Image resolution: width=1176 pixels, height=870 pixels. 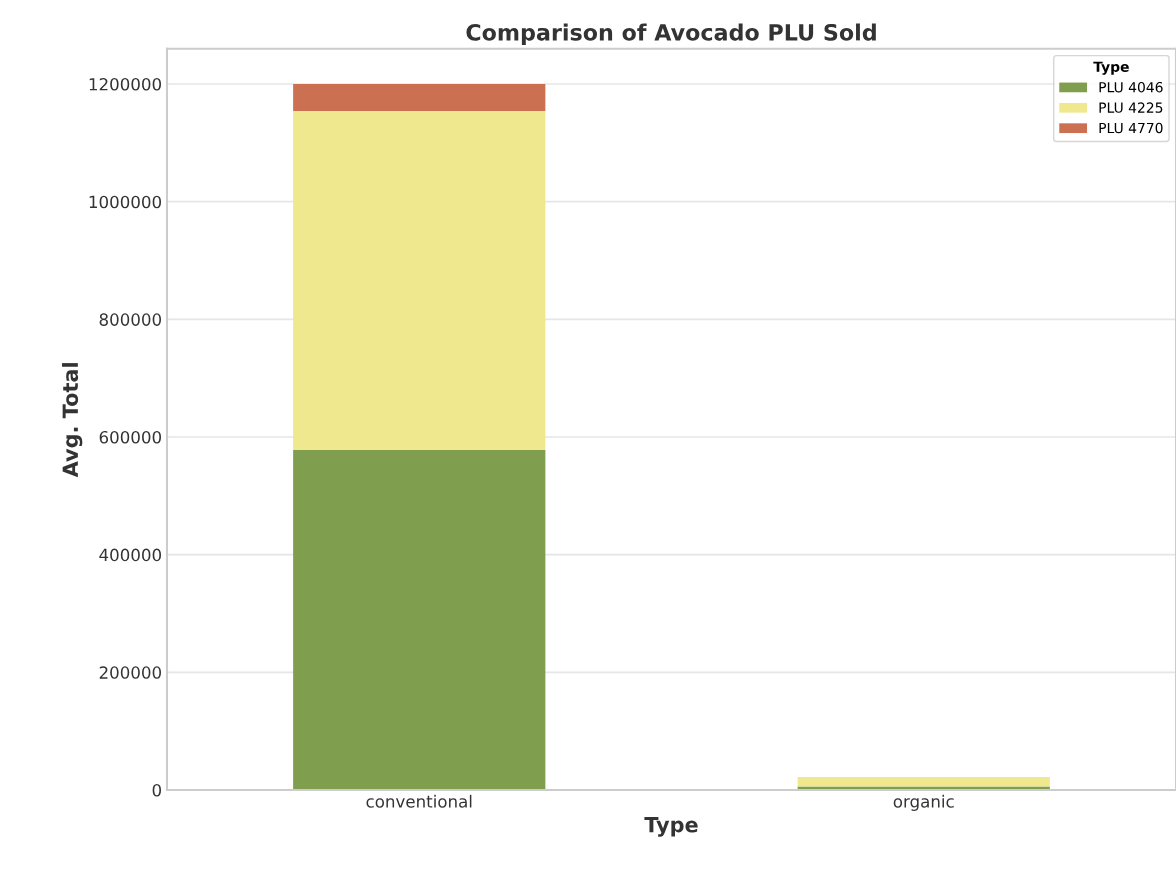 What do you see at coordinates (130, 319) in the screenshot?
I see `y-tick-label: 800000` at bounding box center [130, 319].